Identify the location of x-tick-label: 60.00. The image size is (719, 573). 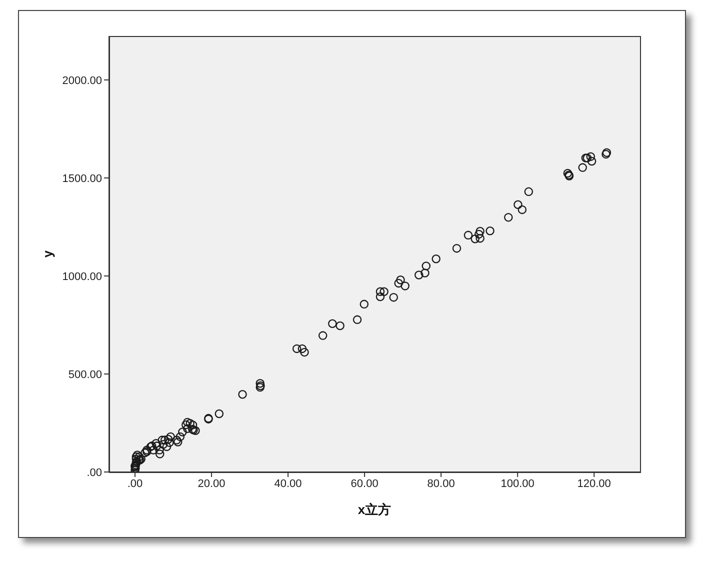
(364, 484).